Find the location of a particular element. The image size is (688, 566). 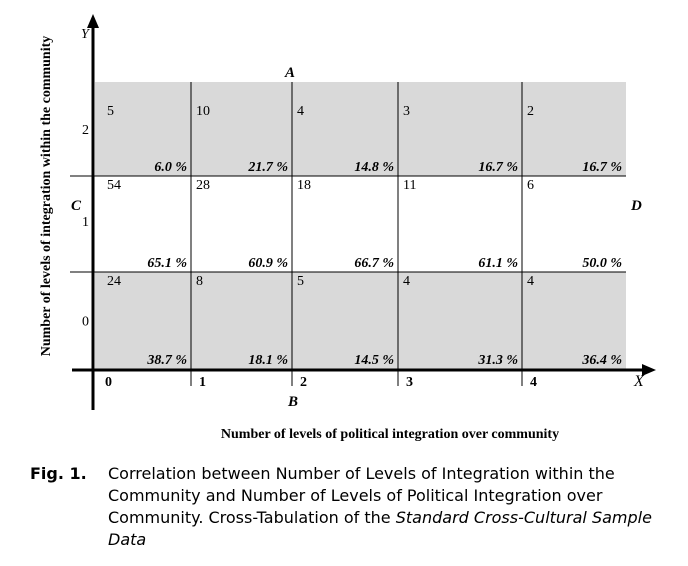

cell-count: 28 is located at coordinates (203, 185).